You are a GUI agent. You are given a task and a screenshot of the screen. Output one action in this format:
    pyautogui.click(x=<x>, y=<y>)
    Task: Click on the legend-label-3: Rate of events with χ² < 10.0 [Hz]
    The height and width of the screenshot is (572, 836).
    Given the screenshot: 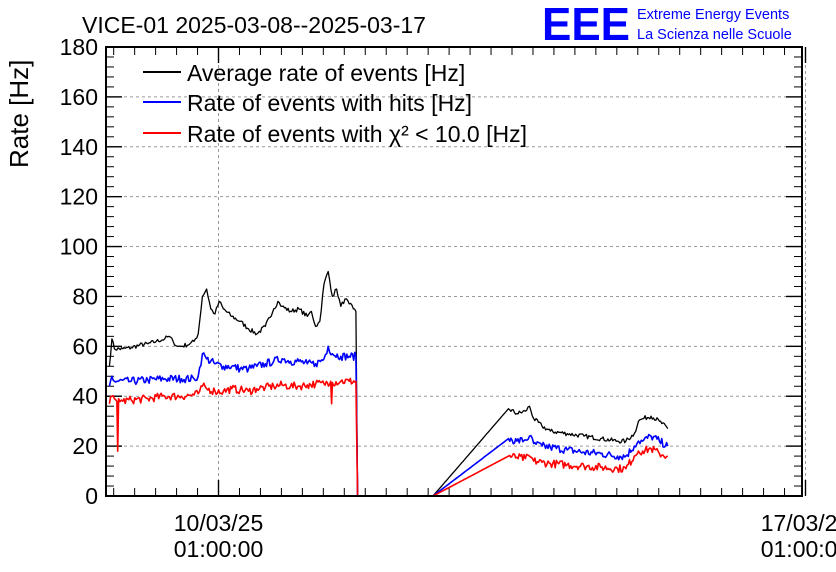 What is the action you would take?
    pyautogui.click(x=357, y=134)
    